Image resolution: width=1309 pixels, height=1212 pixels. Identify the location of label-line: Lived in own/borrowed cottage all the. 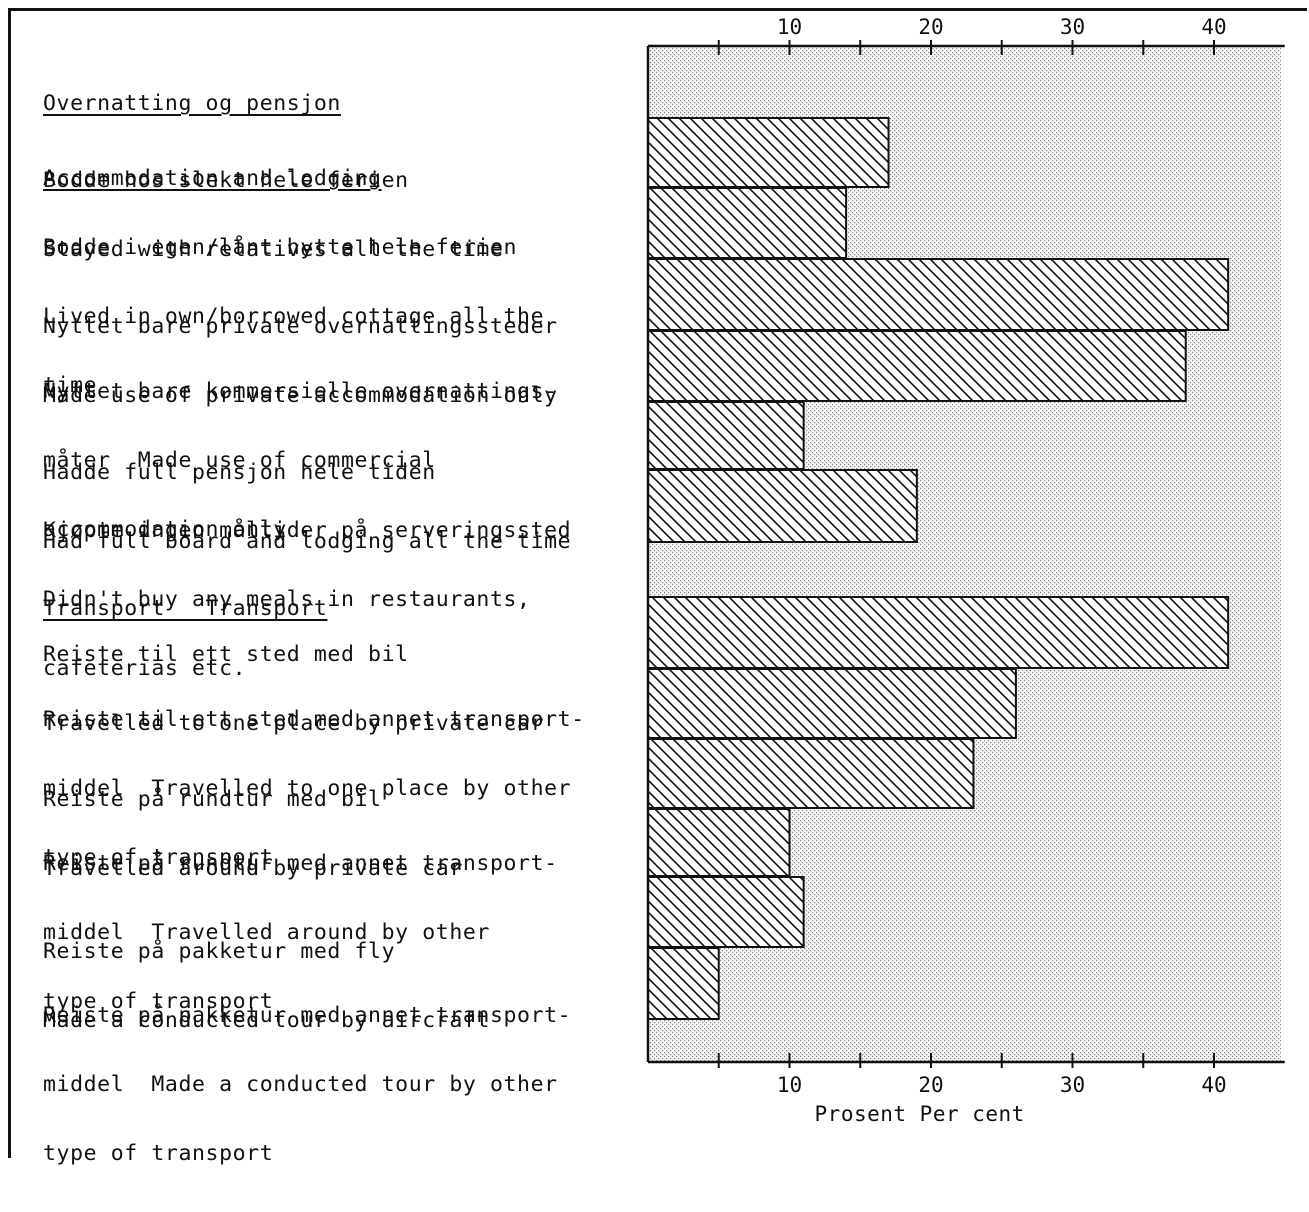
(294, 316).